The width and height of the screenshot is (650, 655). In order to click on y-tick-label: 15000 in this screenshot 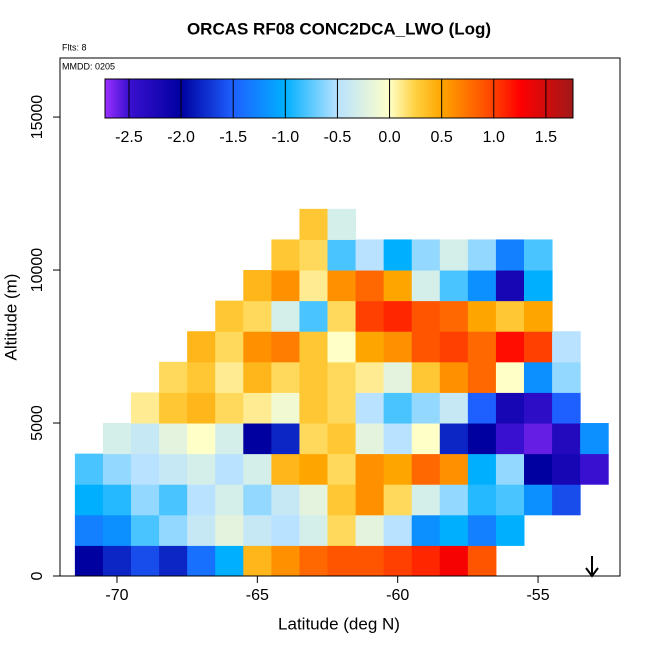, I will do `click(37, 117)`.